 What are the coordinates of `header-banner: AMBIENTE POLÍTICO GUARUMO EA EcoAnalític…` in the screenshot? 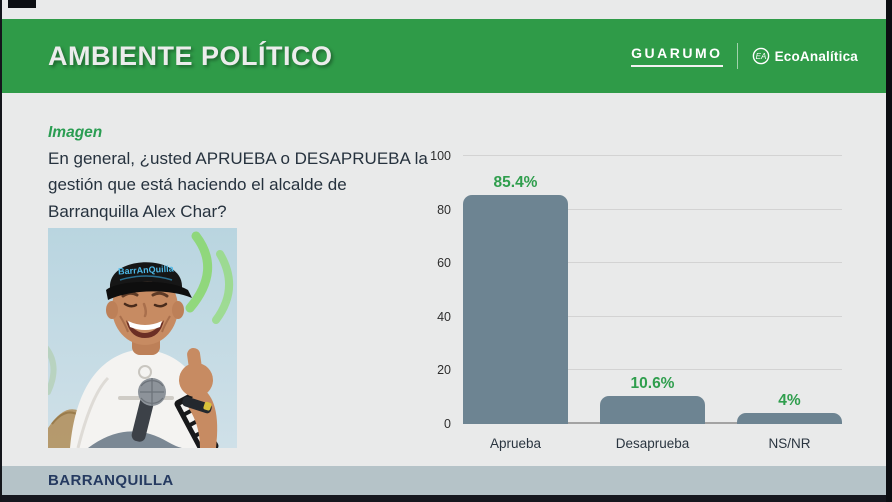 It's located at (444, 56).